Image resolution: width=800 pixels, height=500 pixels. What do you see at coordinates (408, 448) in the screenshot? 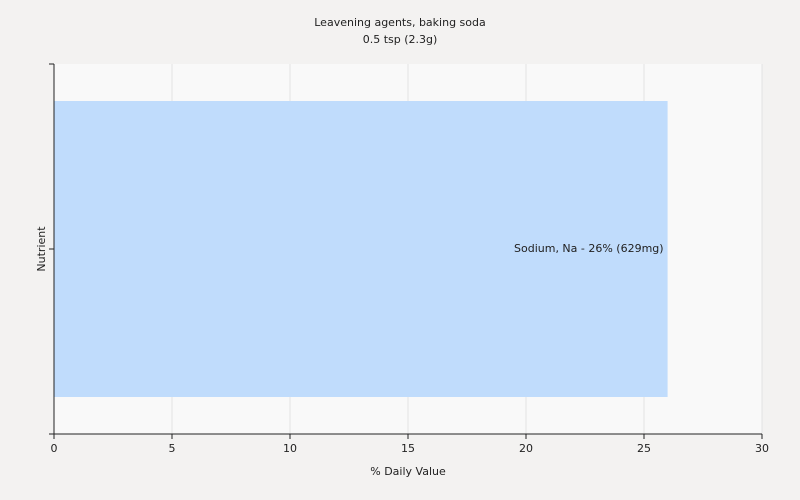
I see `x-tick-label: 15` at bounding box center [408, 448].